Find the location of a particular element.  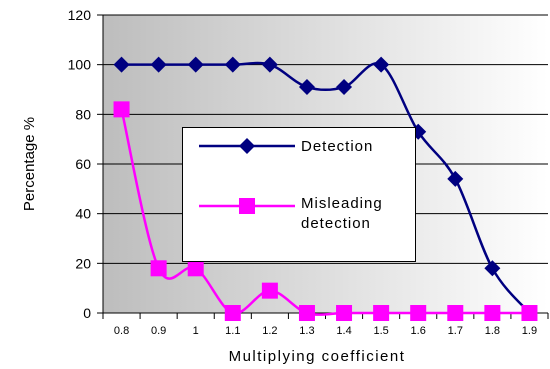

point-misleading-detection-1.4 is located at coordinates (344, 313).